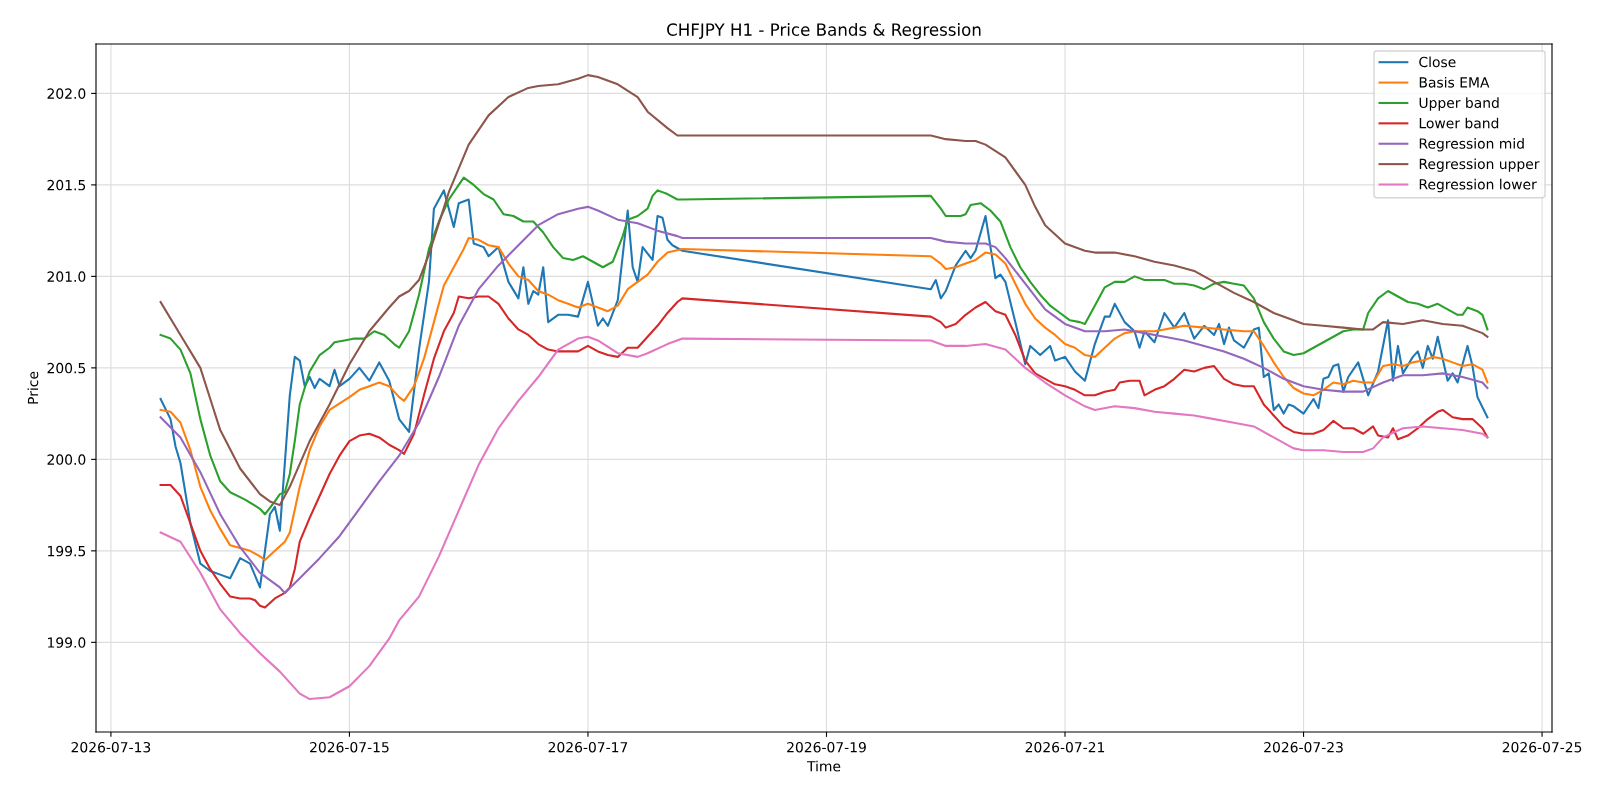 This screenshot has width=1600, height=800. I want to click on legend-label: Regression lower, so click(1478, 185).